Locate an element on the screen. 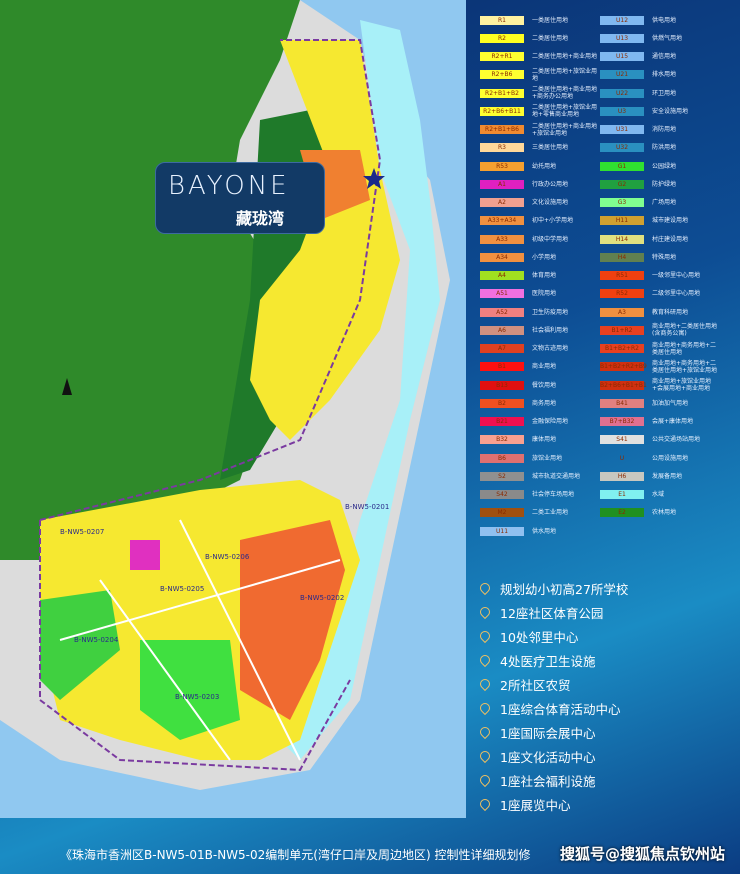  legend-item: R2+R1 二类居住用地+商业用地 is located at coordinates (541, 57).